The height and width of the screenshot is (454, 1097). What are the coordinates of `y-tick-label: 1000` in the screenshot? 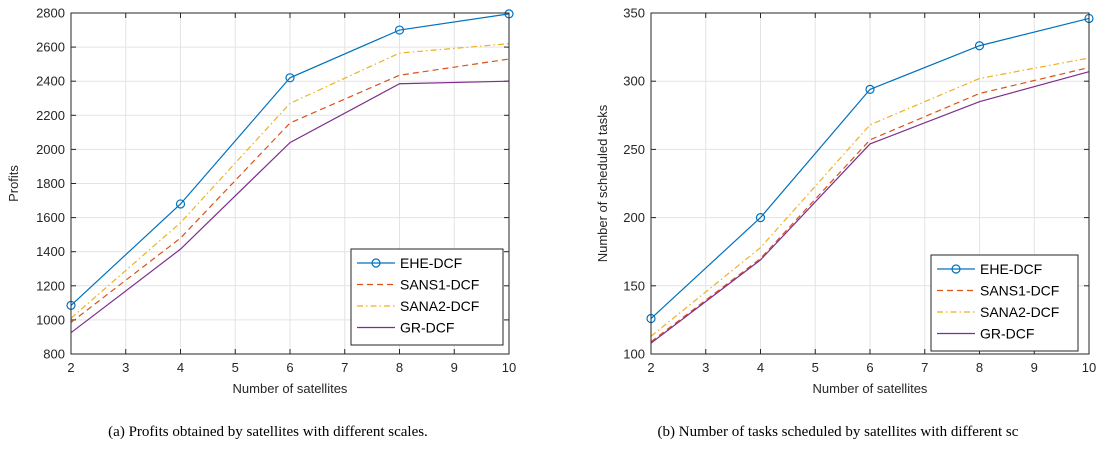 It's located at (50, 319).